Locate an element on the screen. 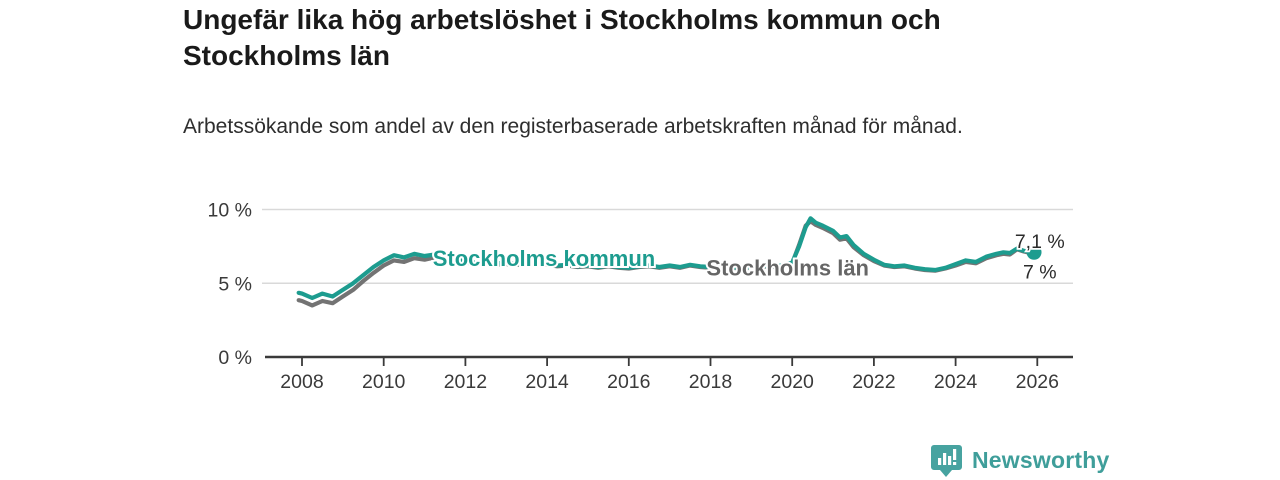  brand-footer: Newsworthy is located at coordinates (1019, 460).